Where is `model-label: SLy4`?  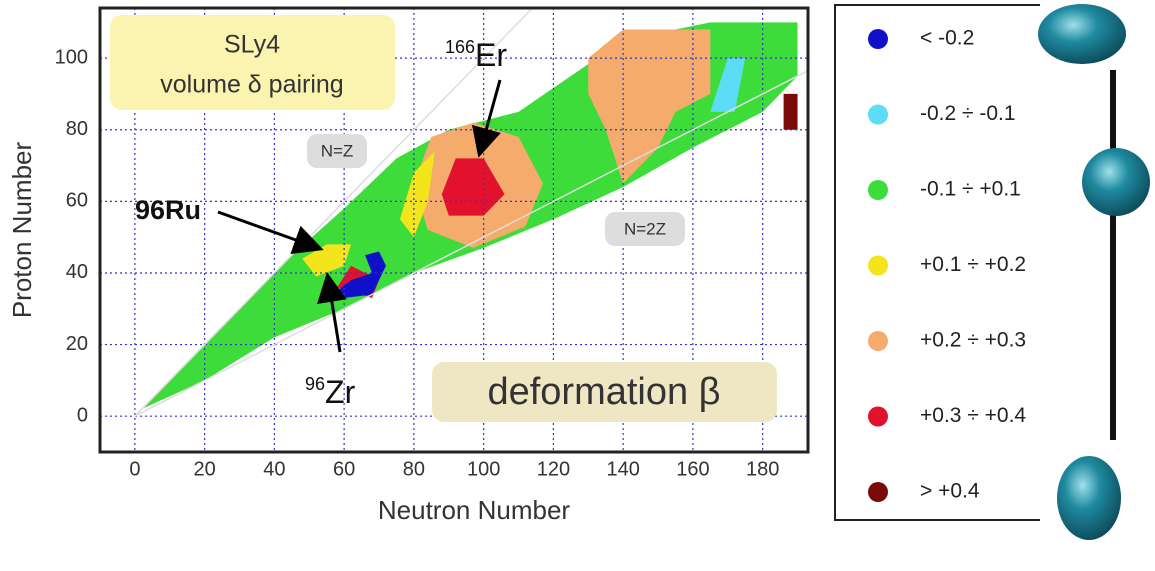
model-label: SLy4 is located at coordinates (252, 45).